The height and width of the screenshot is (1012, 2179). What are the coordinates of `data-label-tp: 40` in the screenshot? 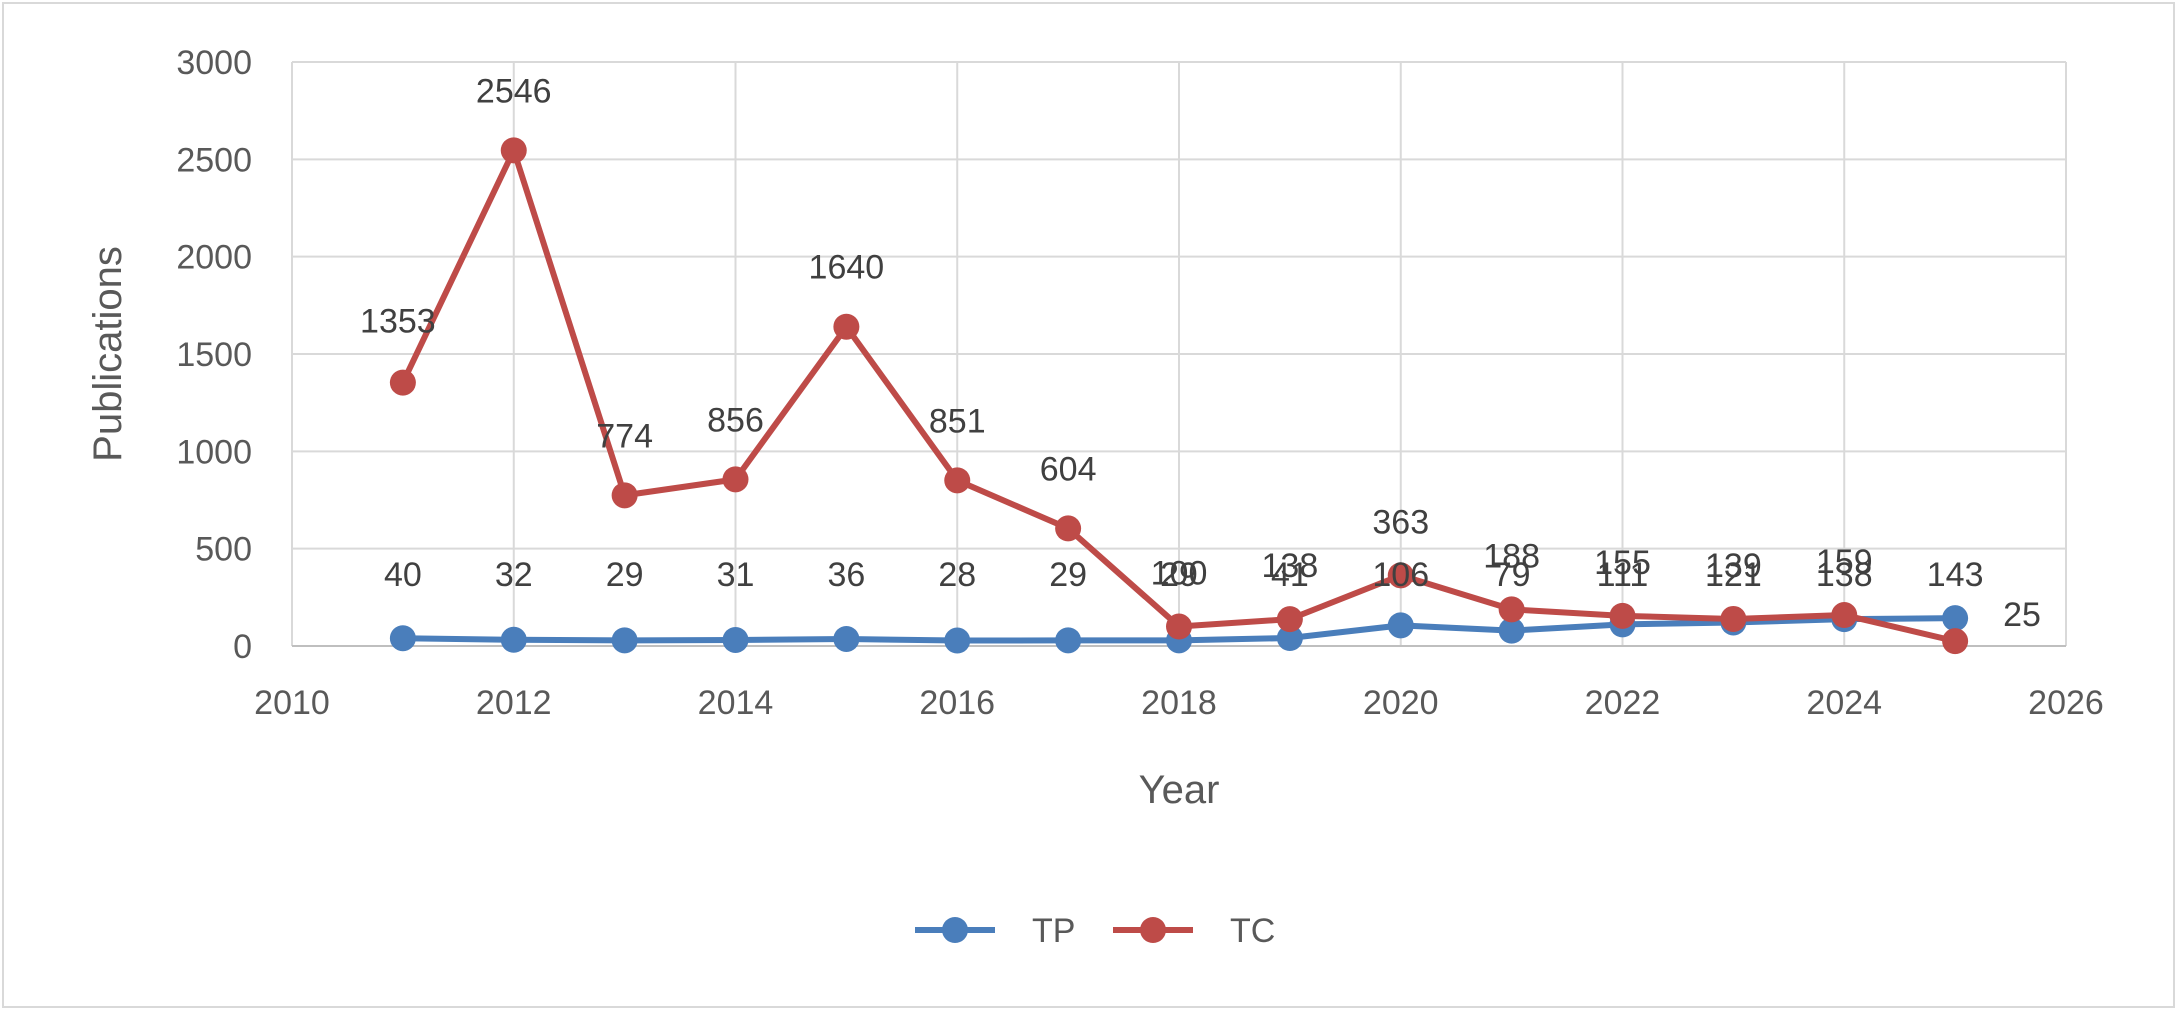 It's located at (403, 575).